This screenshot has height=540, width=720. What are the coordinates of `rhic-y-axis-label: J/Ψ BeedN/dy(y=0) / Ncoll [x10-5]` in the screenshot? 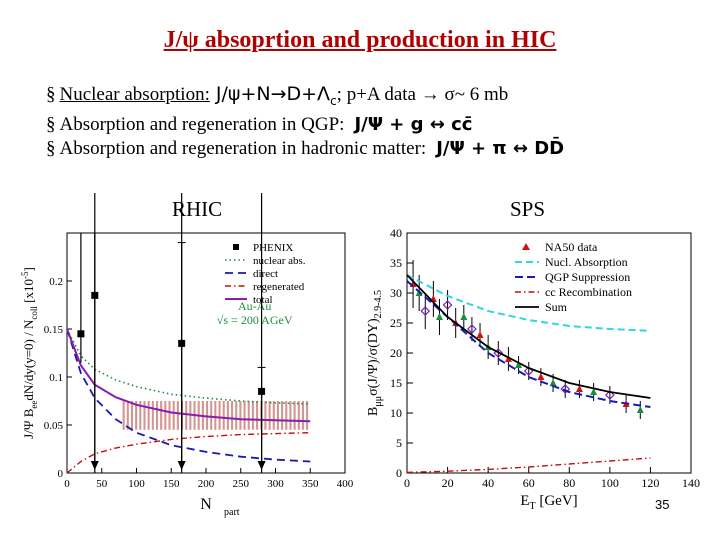 It's located at (29, 353).